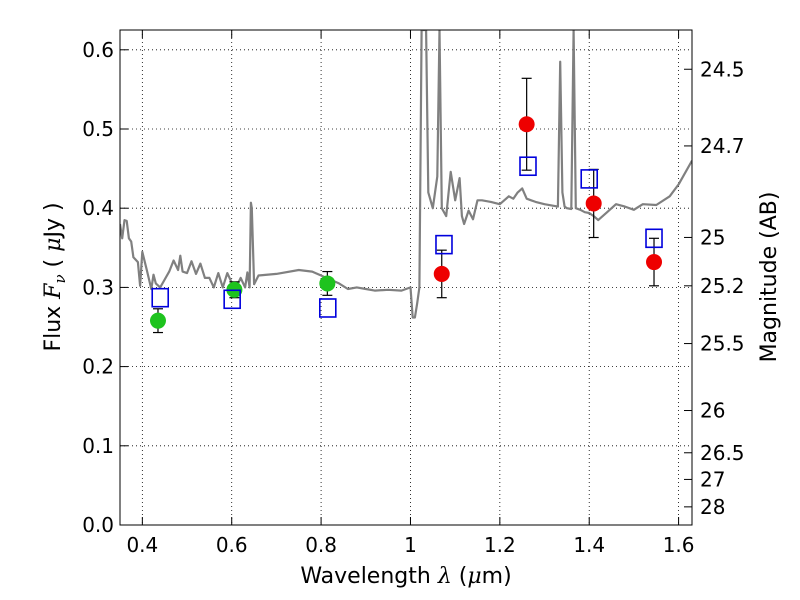  I want to click on y-tick-label: 0.2, so click(98, 367).